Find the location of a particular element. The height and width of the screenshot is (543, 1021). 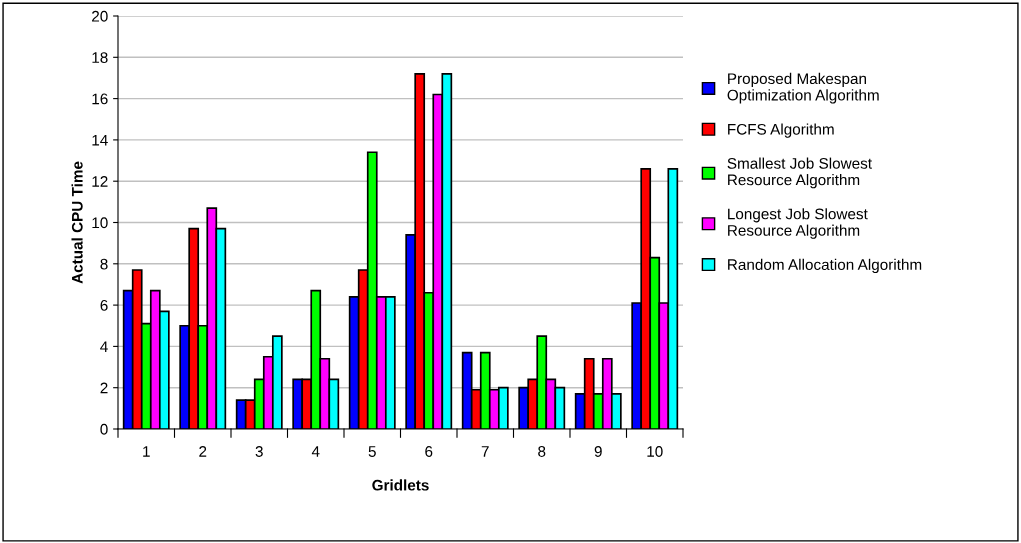

x-tick-label: 8 is located at coordinates (542, 451).